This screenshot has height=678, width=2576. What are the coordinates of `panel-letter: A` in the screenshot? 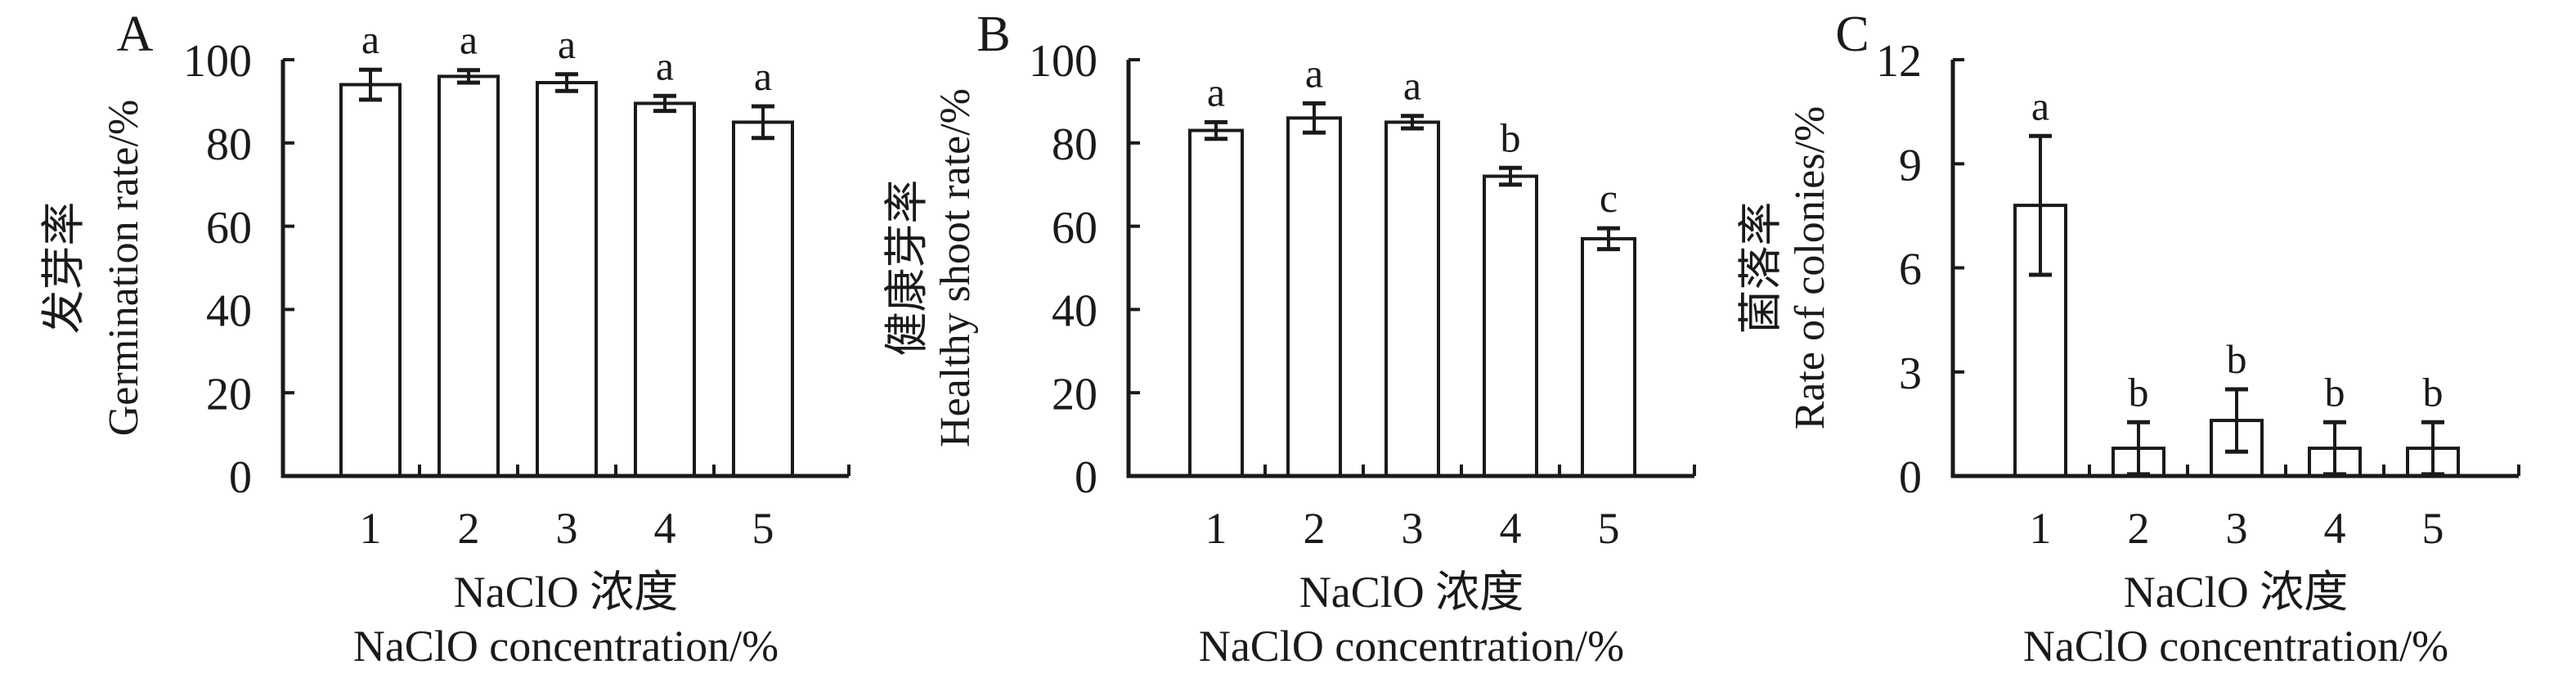 It's located at (135, 35).